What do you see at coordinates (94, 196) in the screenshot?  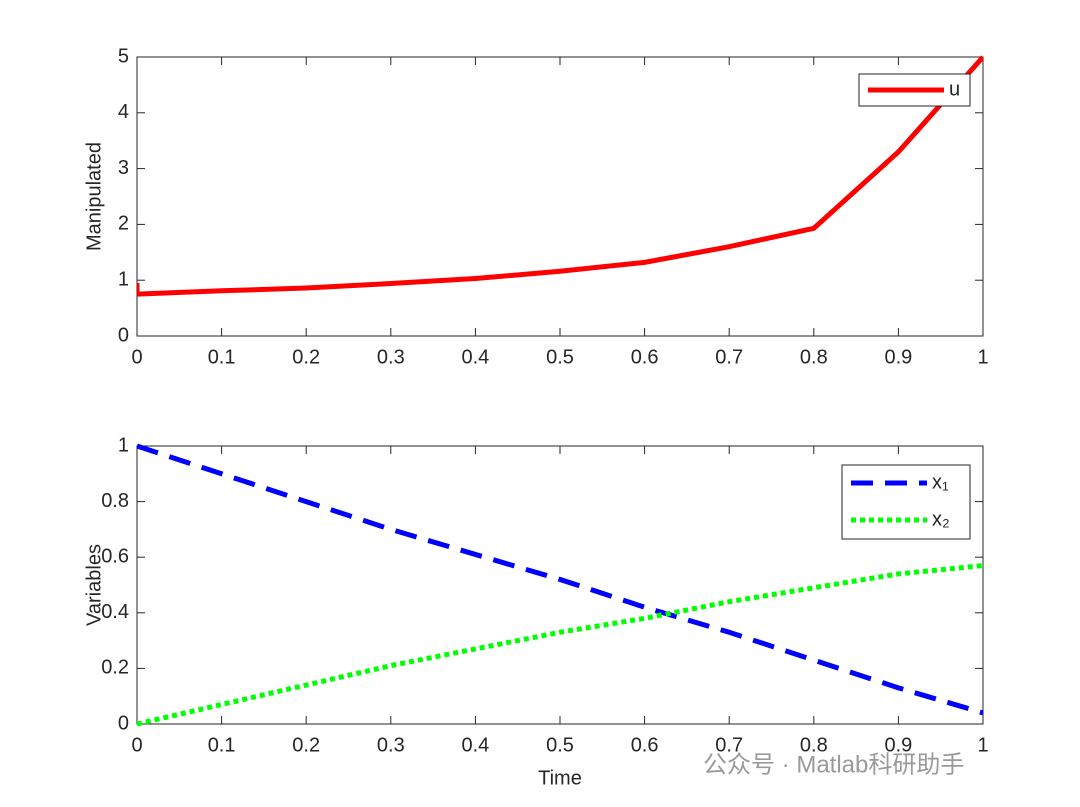 I see `y-axis-label: Manipulated` at bounding box center [94, 196].